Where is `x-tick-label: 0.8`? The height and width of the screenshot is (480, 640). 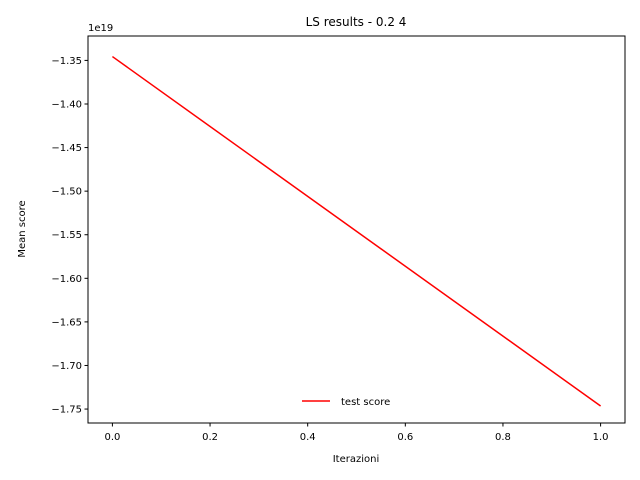
x-tick-label: 0.8 is located at coordinates (503, 437).